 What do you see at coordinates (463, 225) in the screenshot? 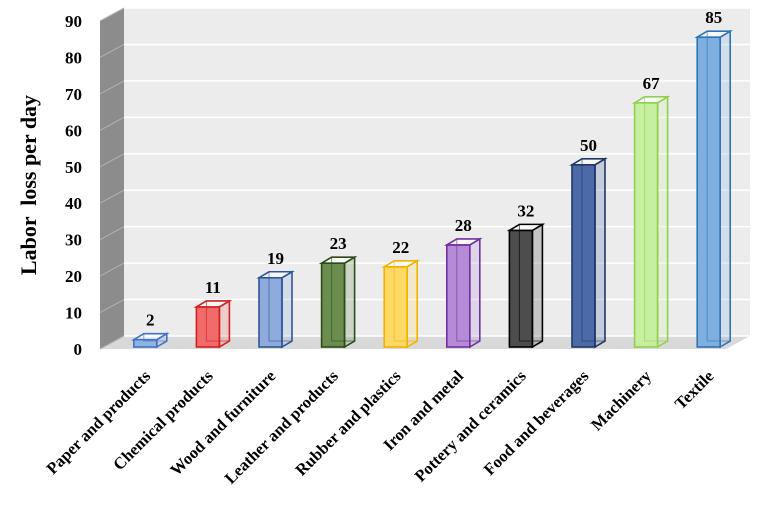
I see `data-label: 28` at bounding box center [463, 225].